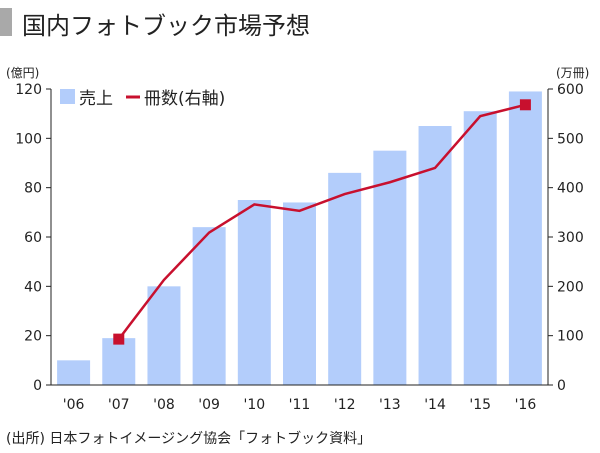  Describe the element at coordinates (164, 335) in the screenshot. I see `bar-'08` at that location.